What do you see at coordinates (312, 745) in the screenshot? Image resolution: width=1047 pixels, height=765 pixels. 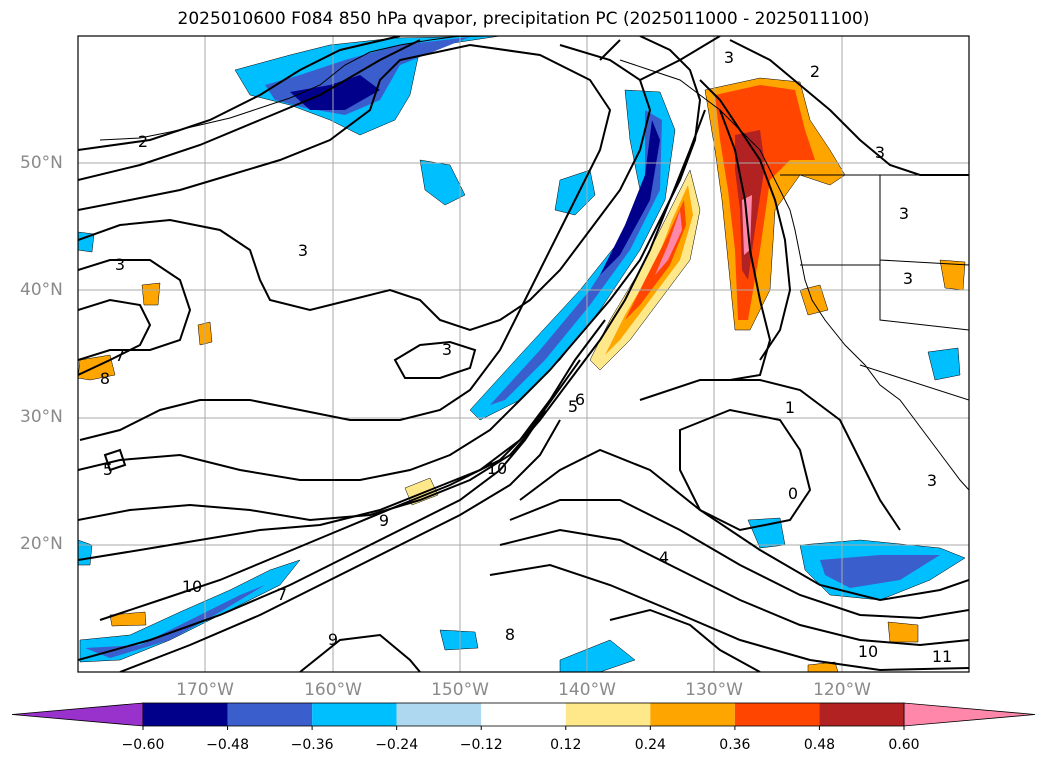 I see `colorbar-tick-label: −0.36` at bounding box center [312, 745].